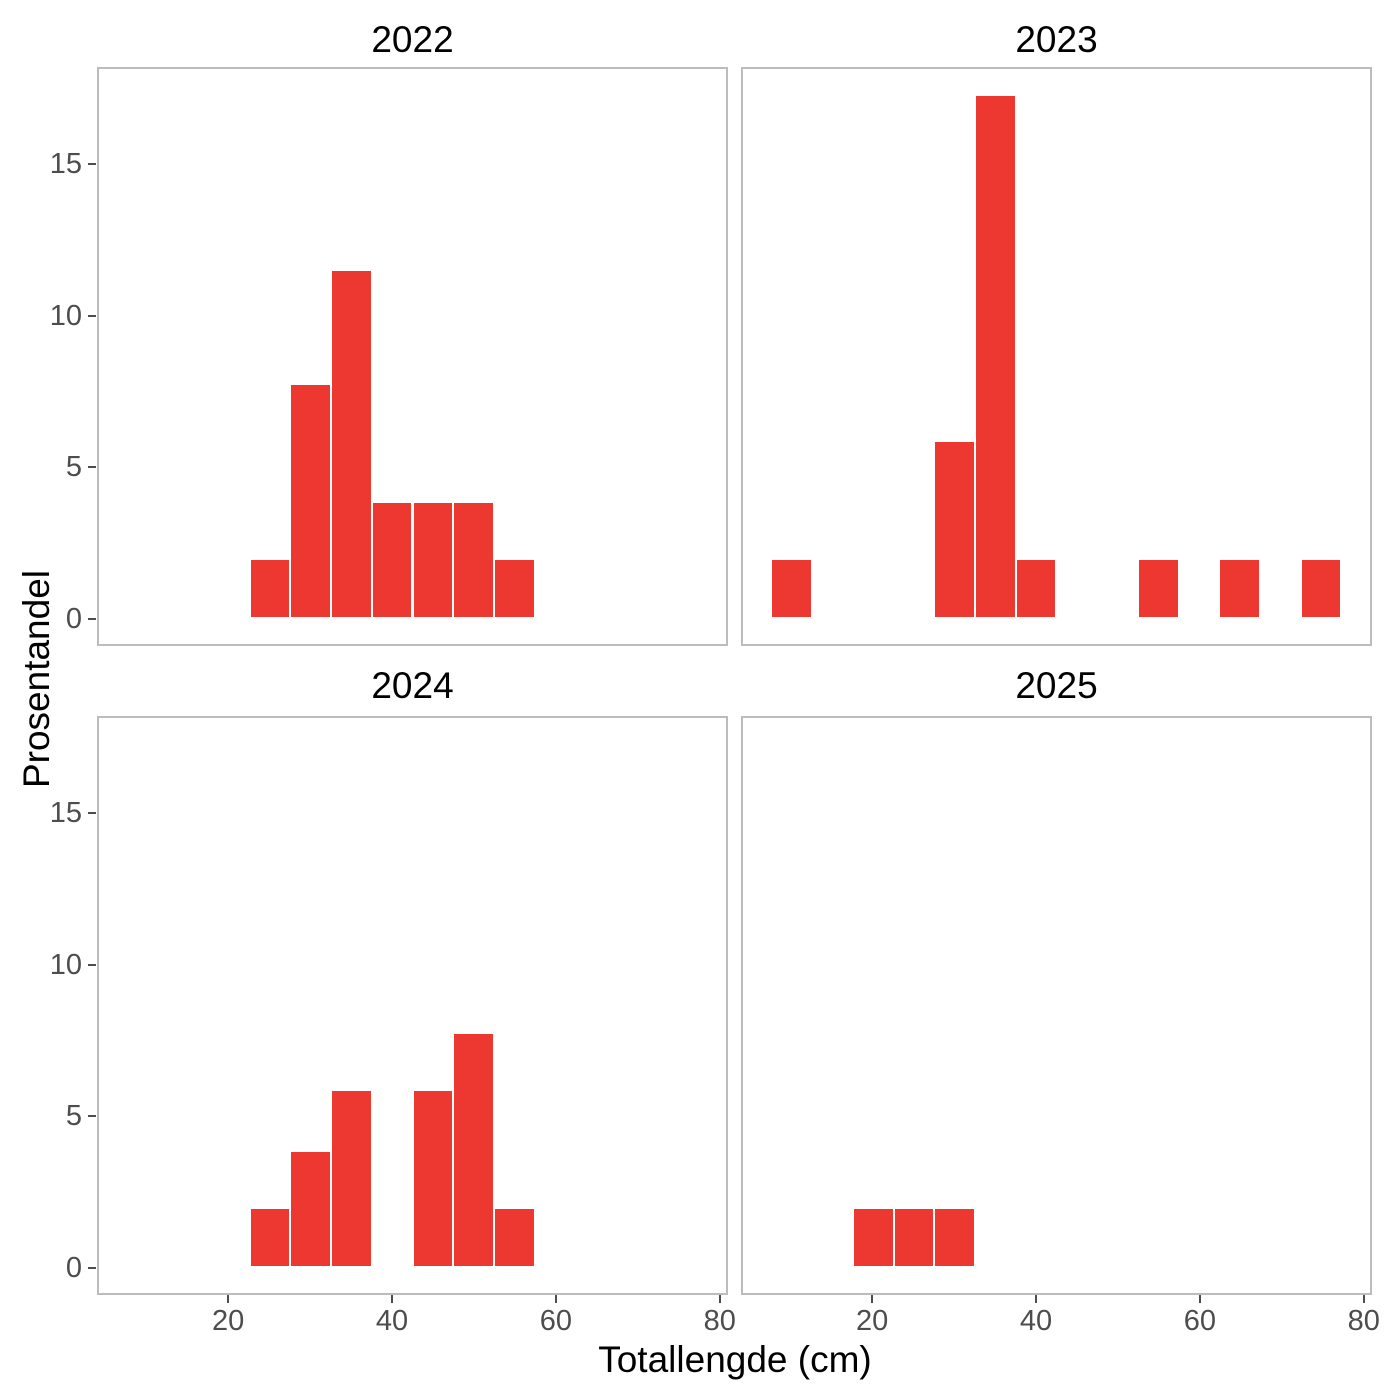  Describe the element at coordinates (1056, 39) in the screenshot. I see `facet-title-2023: 2023` at that location.